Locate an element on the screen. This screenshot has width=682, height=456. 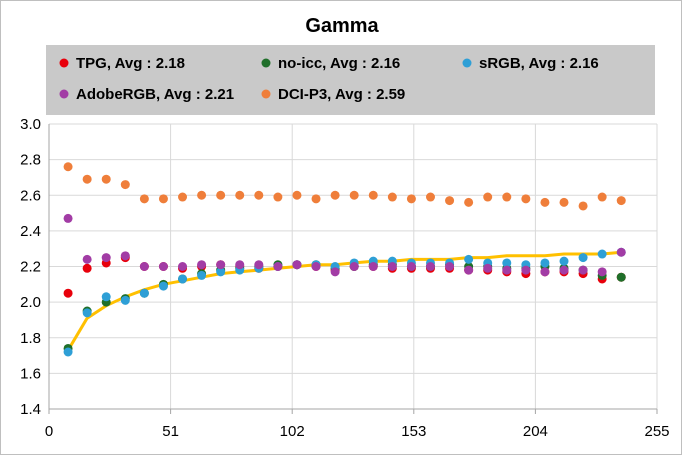
legend-box is located at coordinates (350, 80).